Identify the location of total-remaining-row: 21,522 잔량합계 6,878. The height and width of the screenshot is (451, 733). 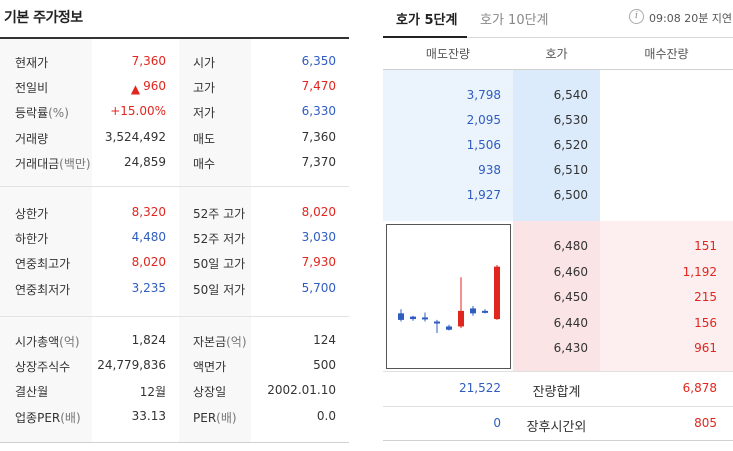
(558, 389).